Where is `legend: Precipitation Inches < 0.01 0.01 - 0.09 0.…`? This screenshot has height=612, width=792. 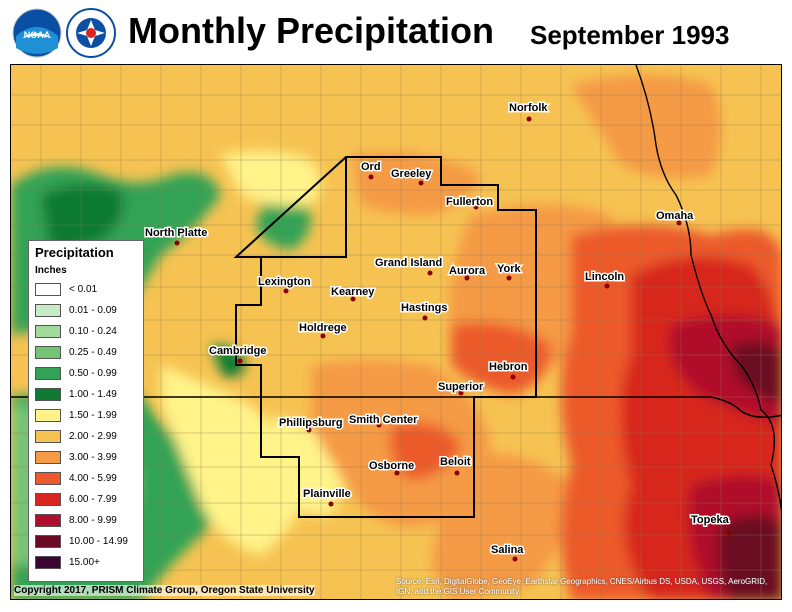
legend: Precipitation Inches < 0.01 0.01 - 0.09 0.… is located at coordinates (86, 411).